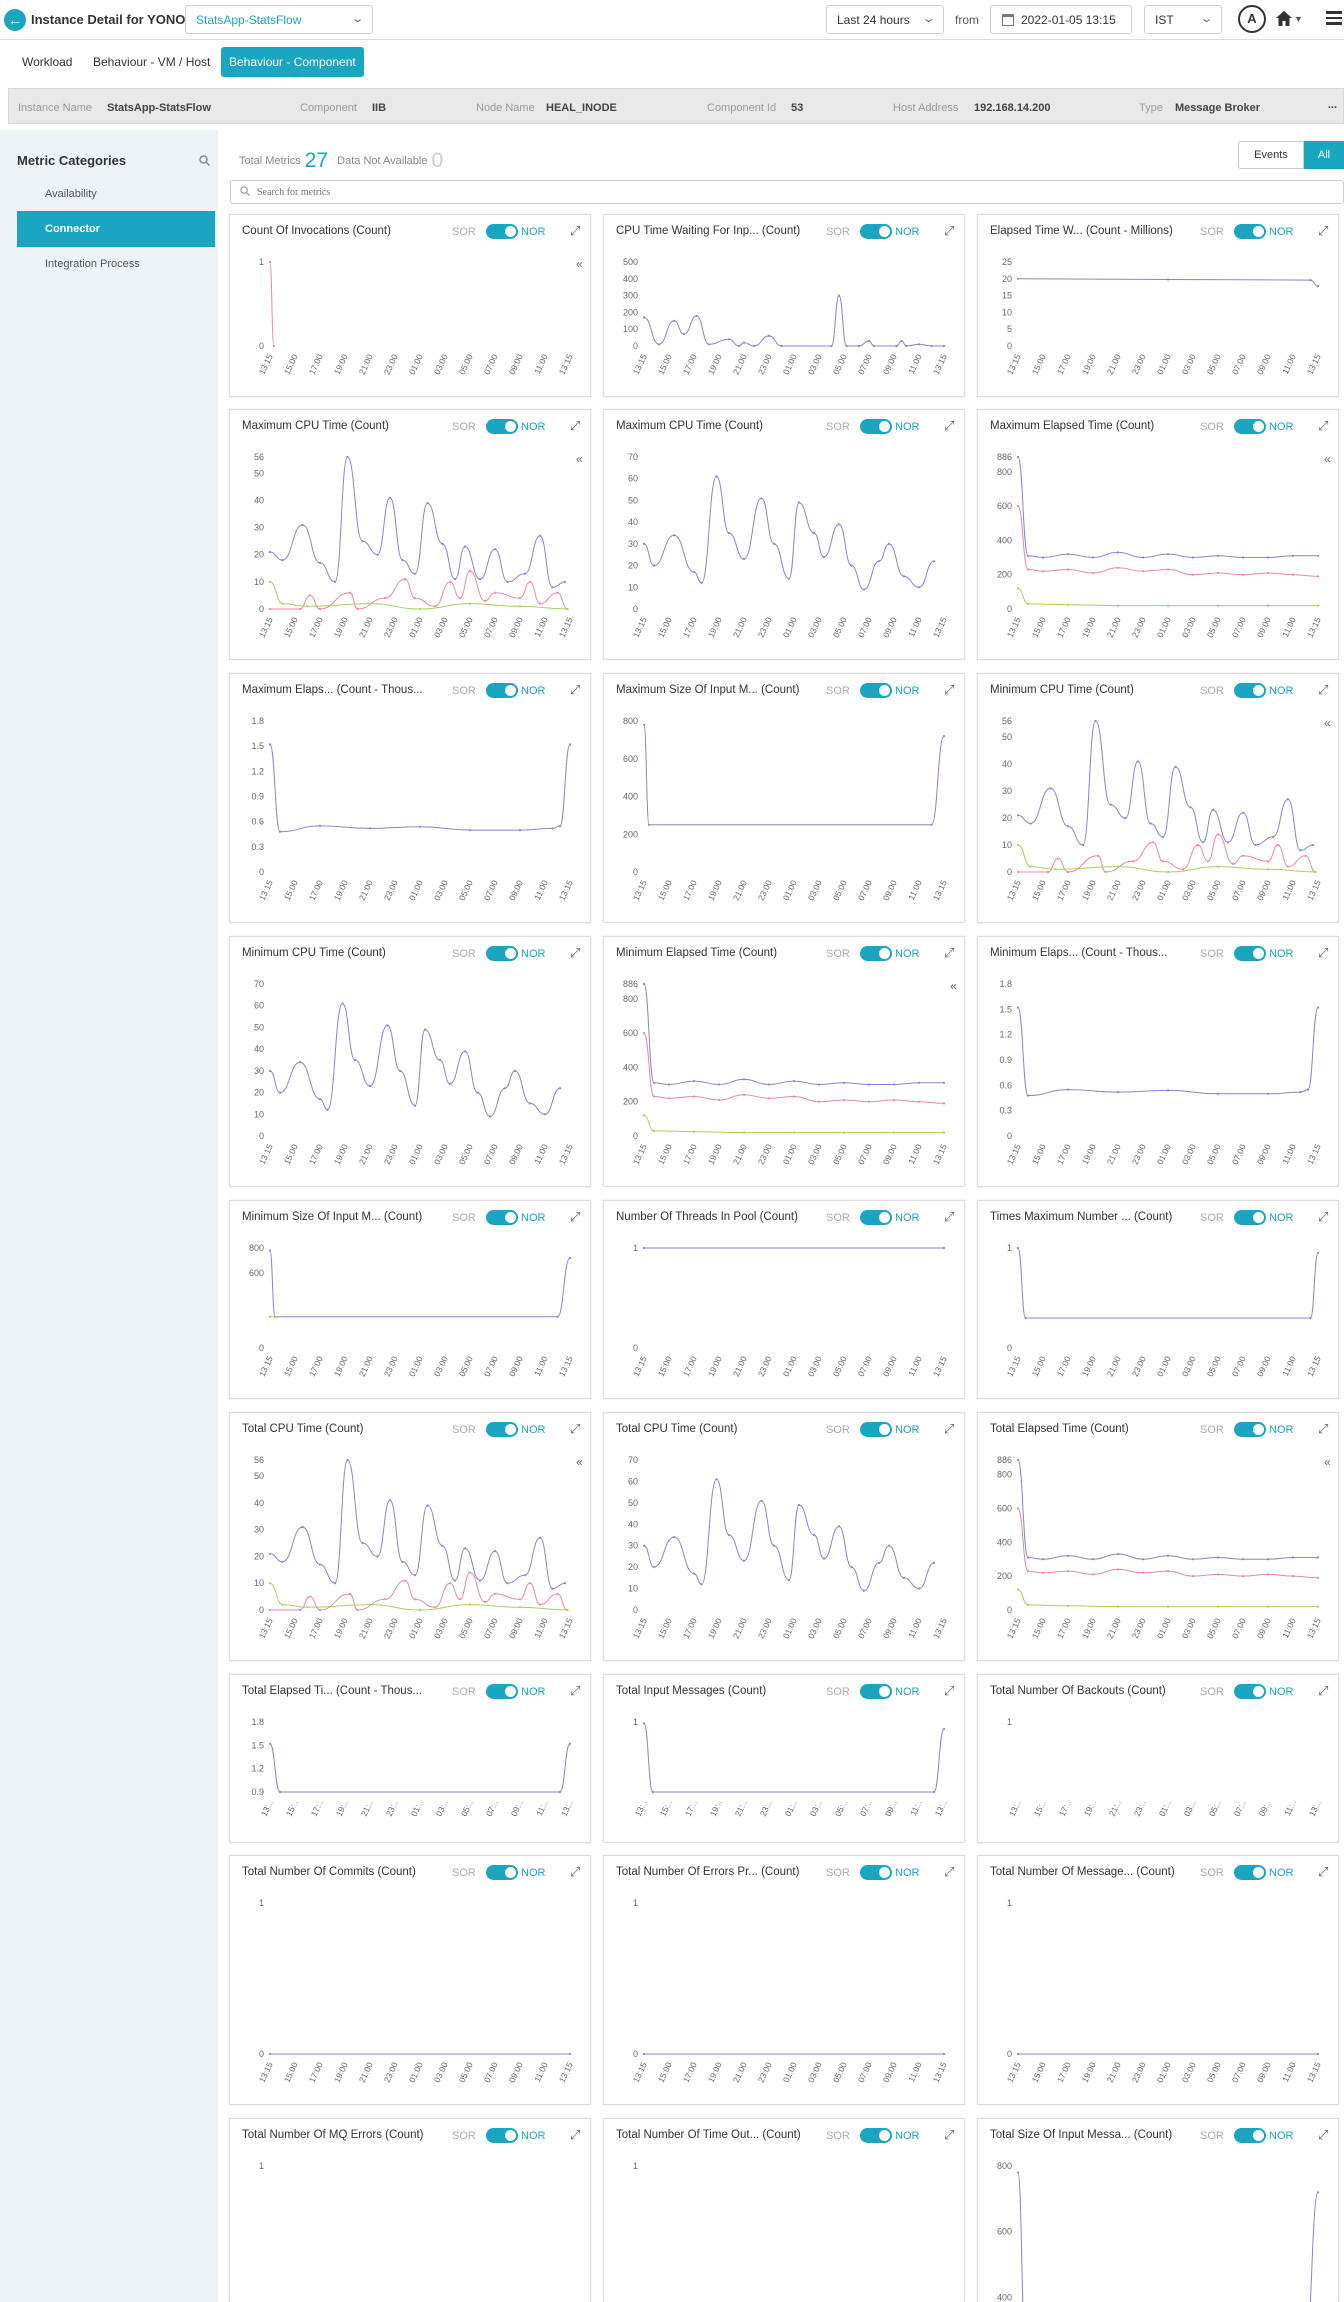 Image resolution: width=1344 pixels, height=2302 pixels. Describe the element at coordinates (15, 20) in the screenshot. I see `arrow-left-icon: ←` at that location.